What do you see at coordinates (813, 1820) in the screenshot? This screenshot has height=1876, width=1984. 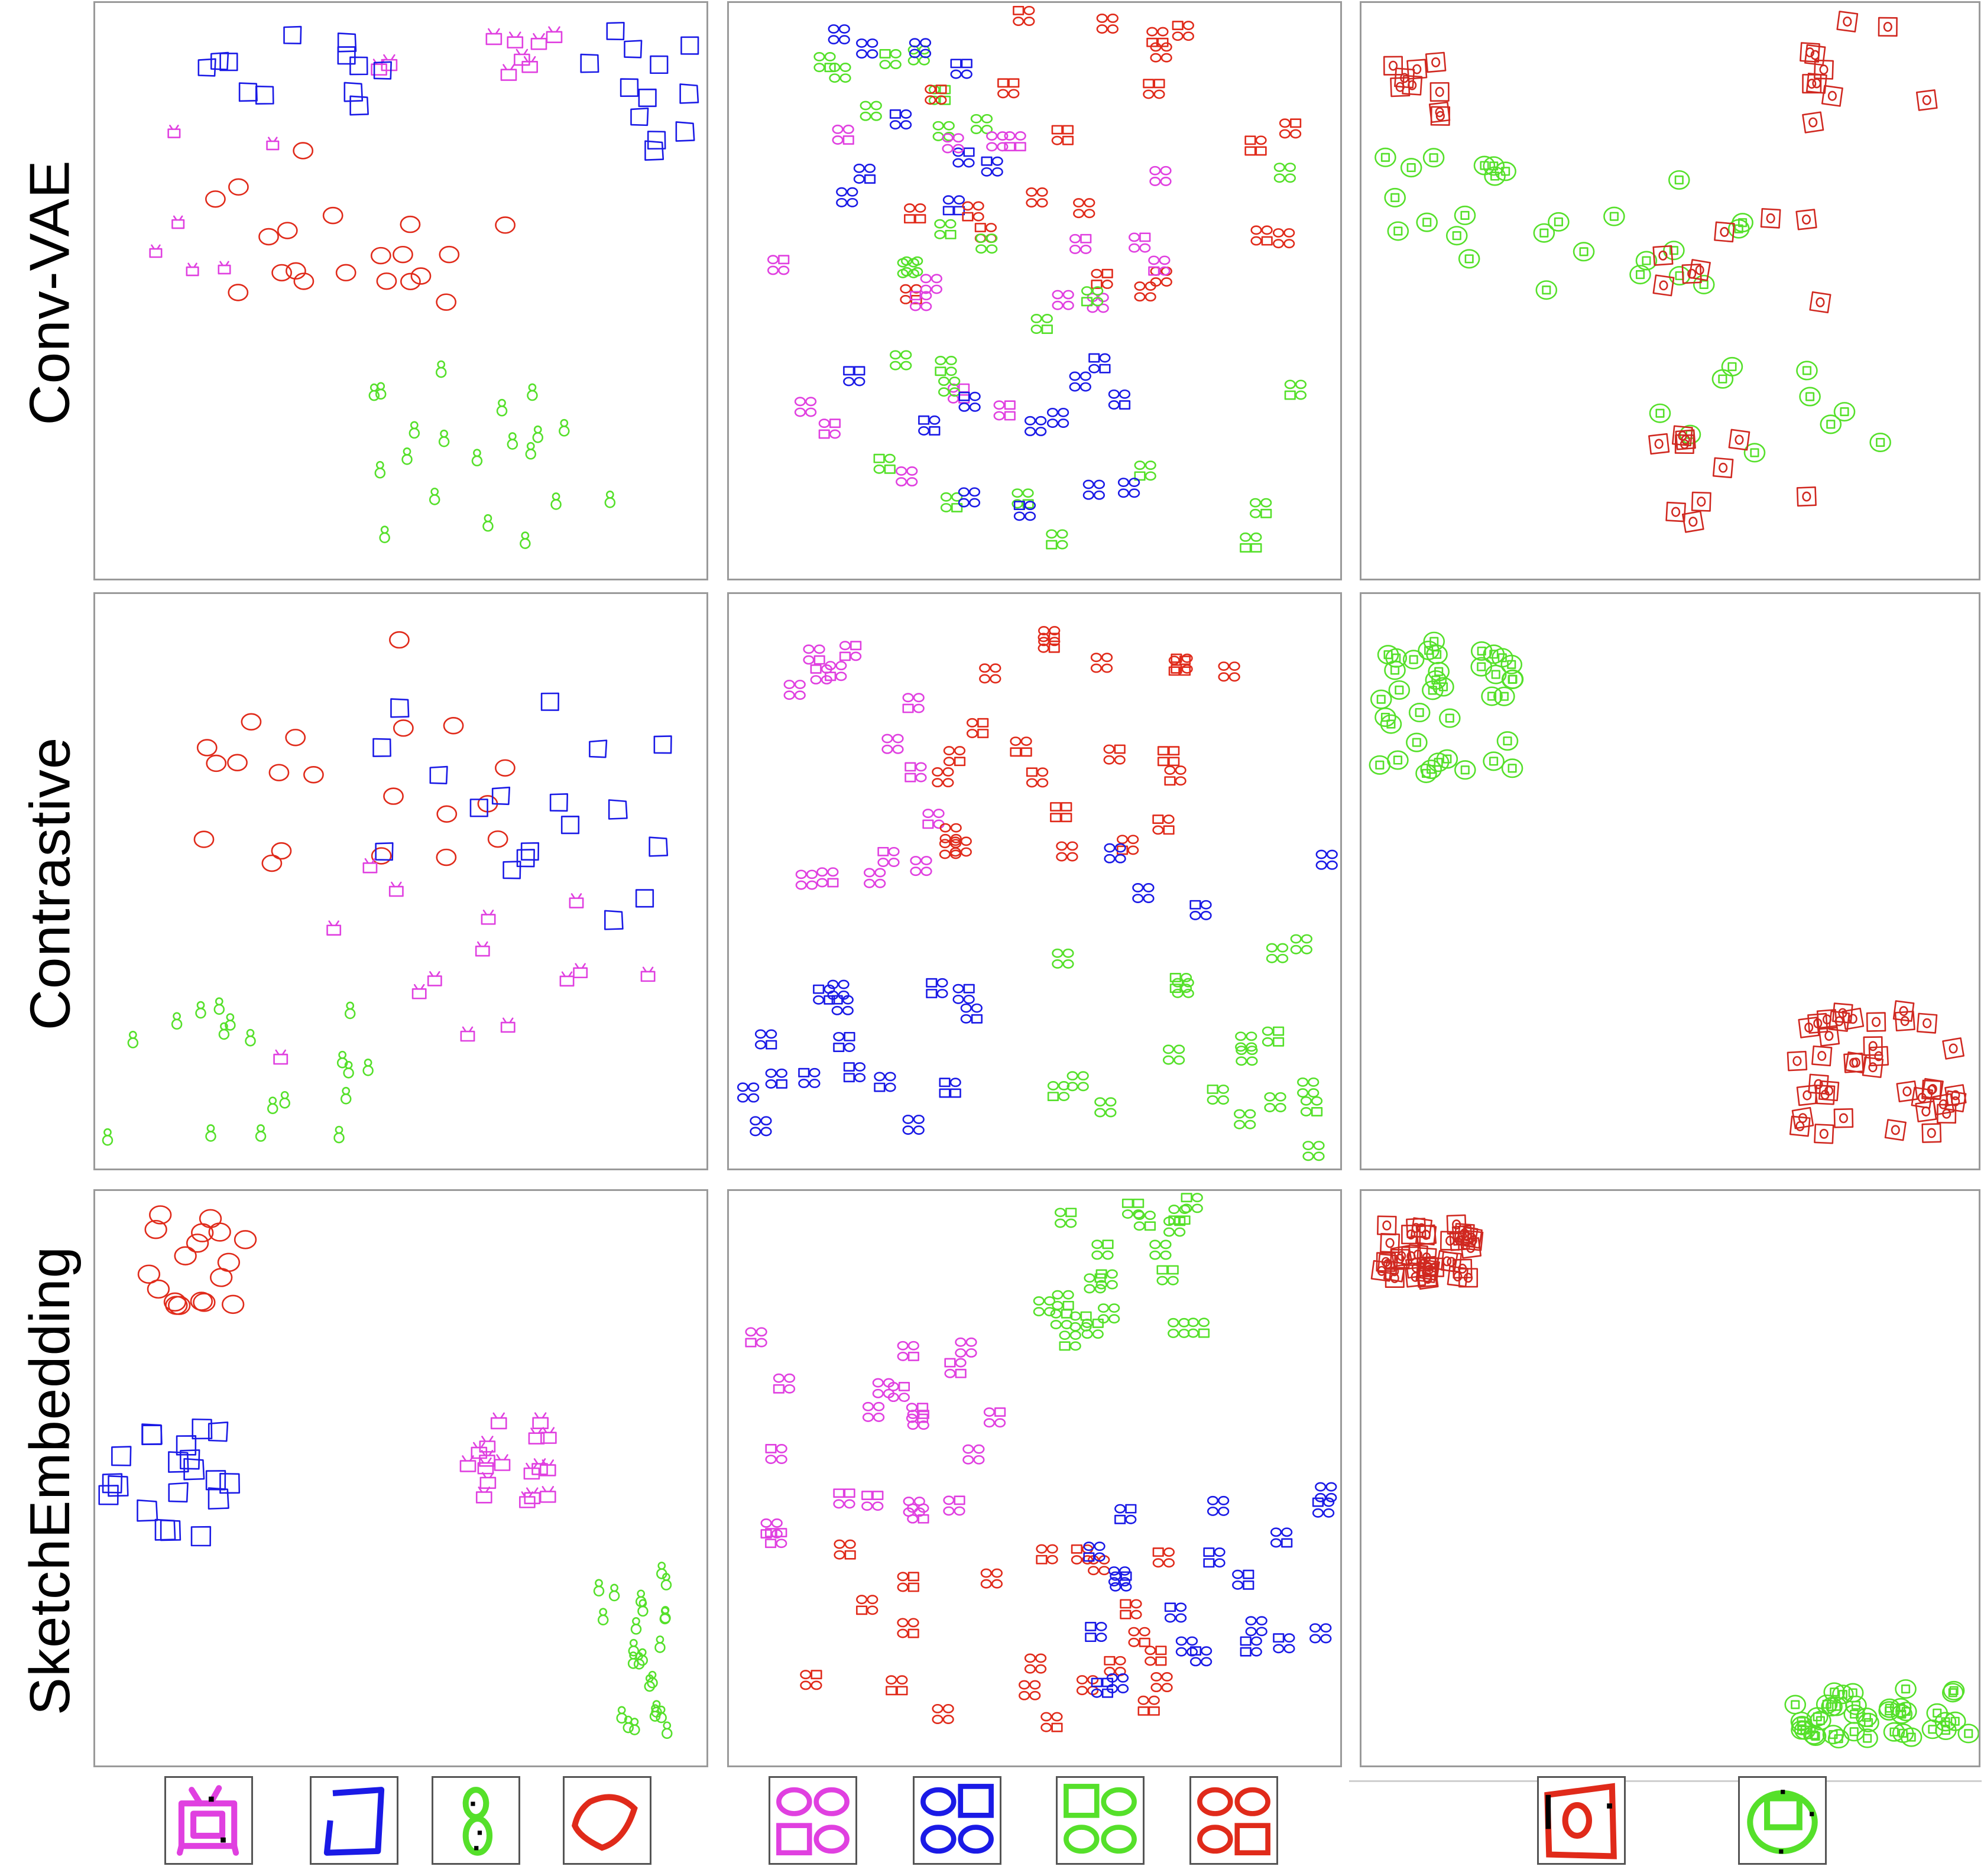 I see `legend-magenta-grid-icon` at bounding box center [813, 1820].